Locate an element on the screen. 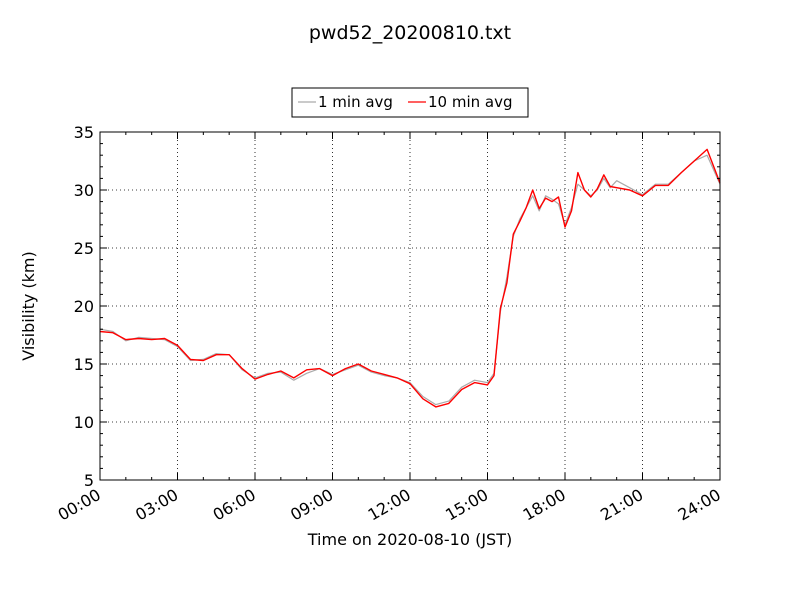 The image size is (800, 600). x-tick-label: 21:00 is located at coordinates (621, 505).